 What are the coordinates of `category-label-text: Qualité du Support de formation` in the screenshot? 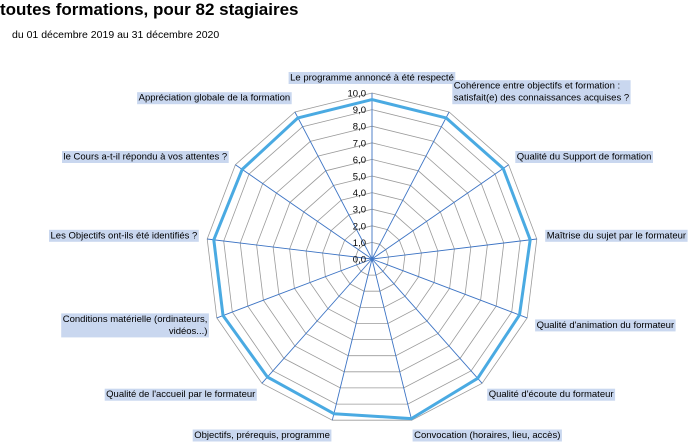 It's located at (584, 157).